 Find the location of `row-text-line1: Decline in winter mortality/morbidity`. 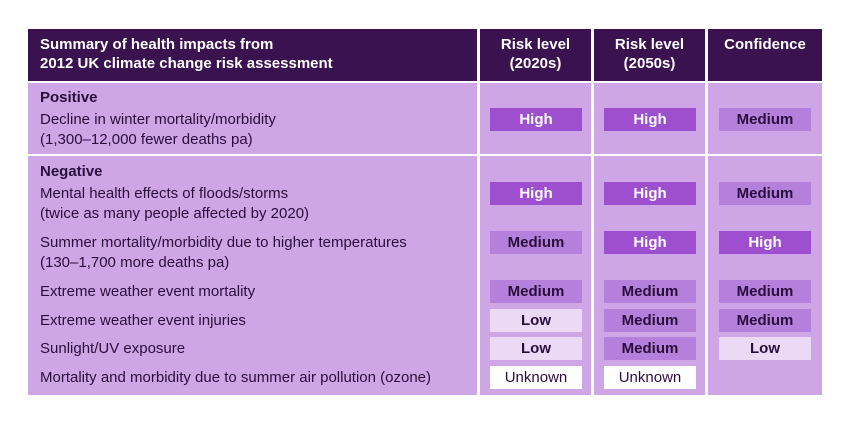

row-text-line1: Decline in winter mortality/morbidity is located at coordinates (158, 119).